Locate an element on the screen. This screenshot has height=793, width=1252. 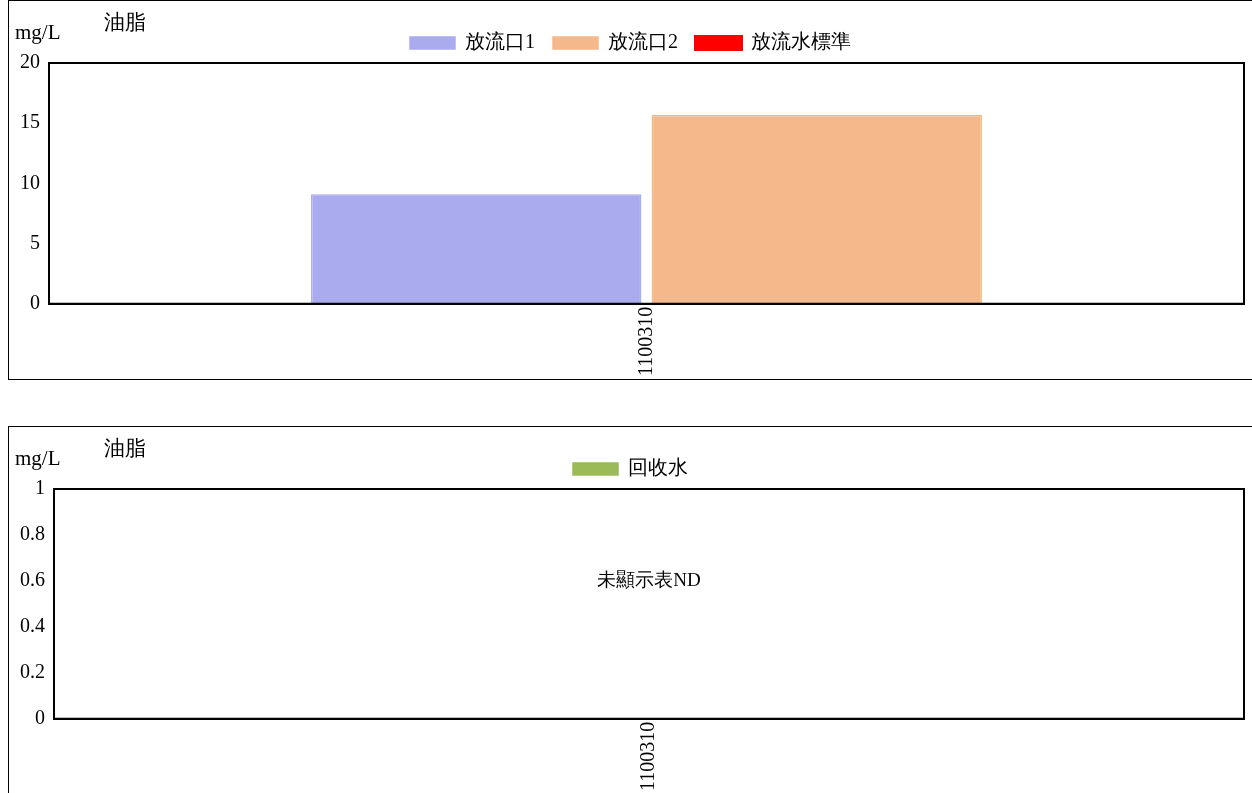
y-tick-label: 0.6 is located at coordinates (32, 579).